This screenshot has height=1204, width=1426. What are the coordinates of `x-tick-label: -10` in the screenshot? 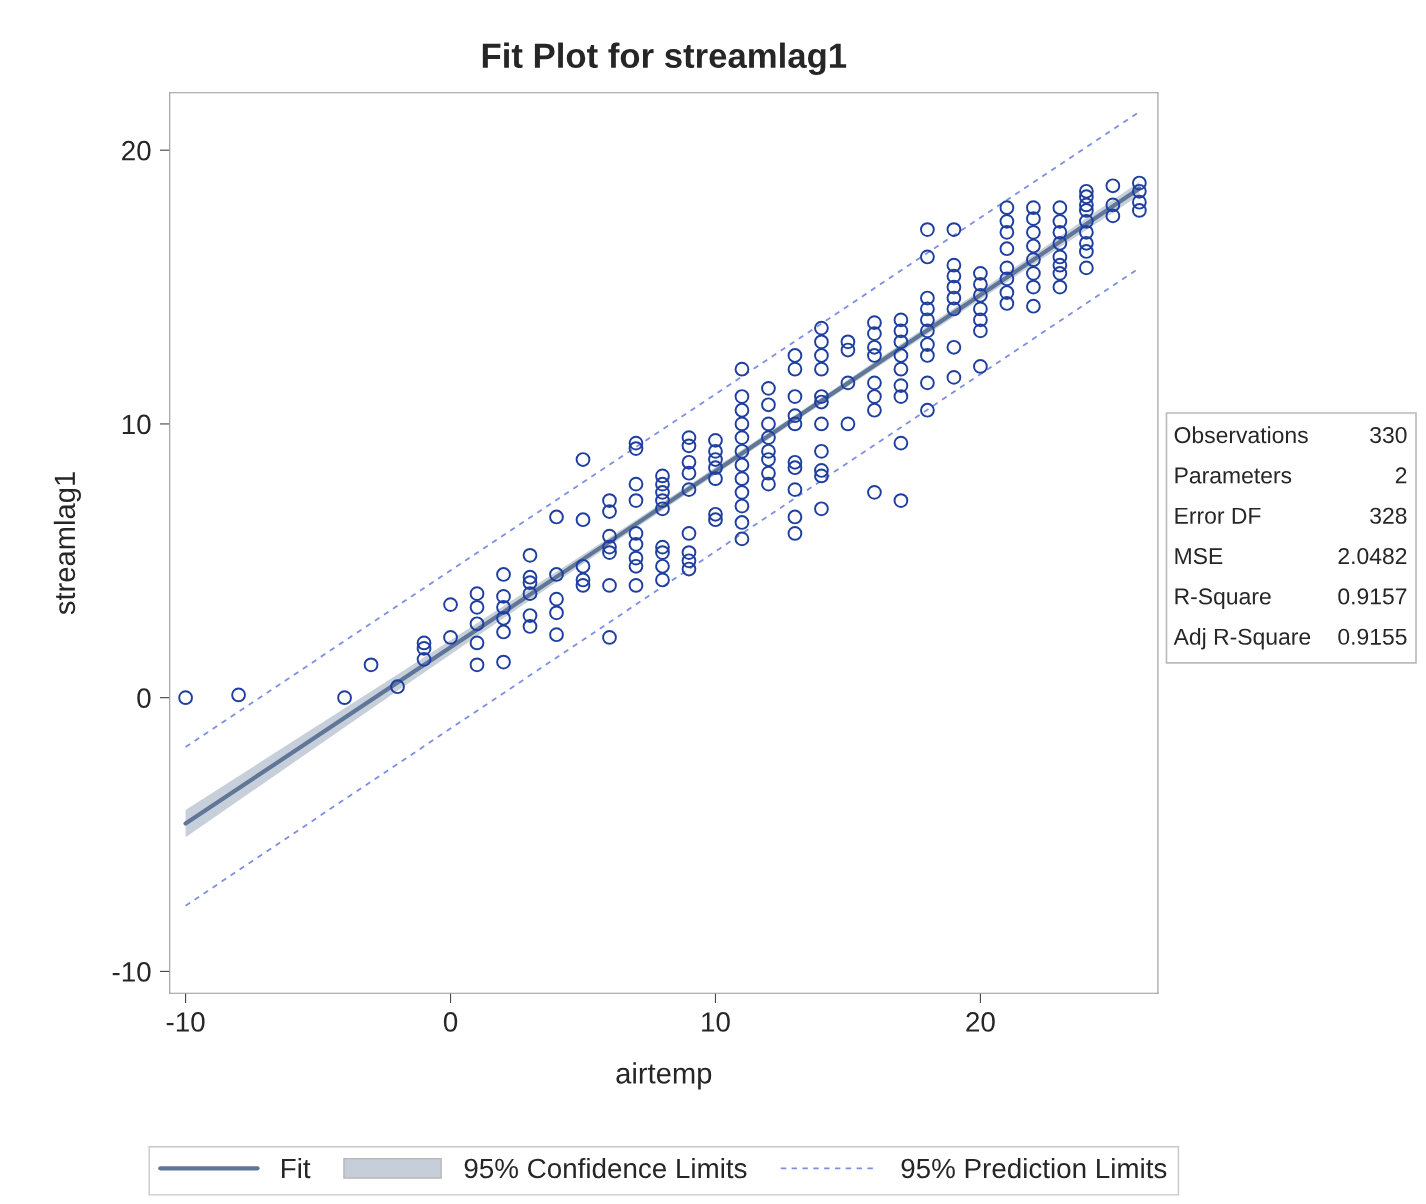 It's located at (185, 1022).